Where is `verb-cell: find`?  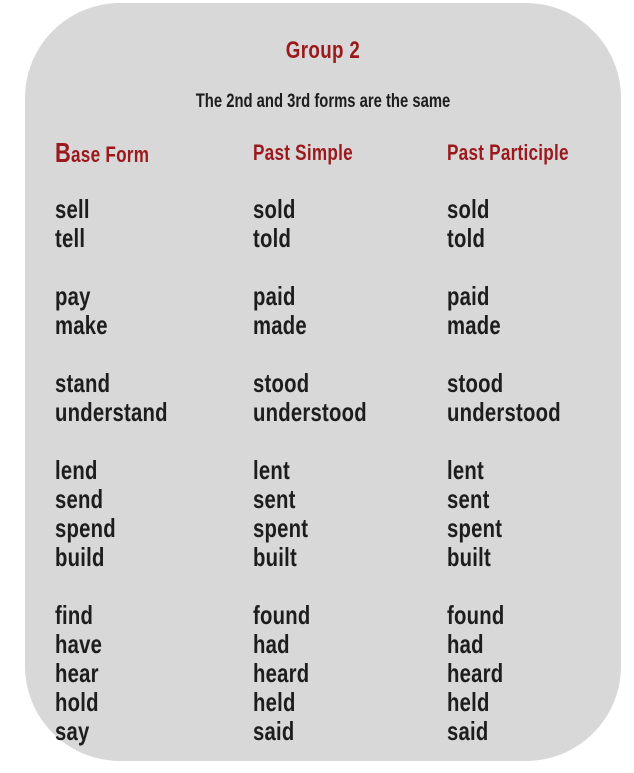 verb-cell: find is located at coordinates (74, 615).